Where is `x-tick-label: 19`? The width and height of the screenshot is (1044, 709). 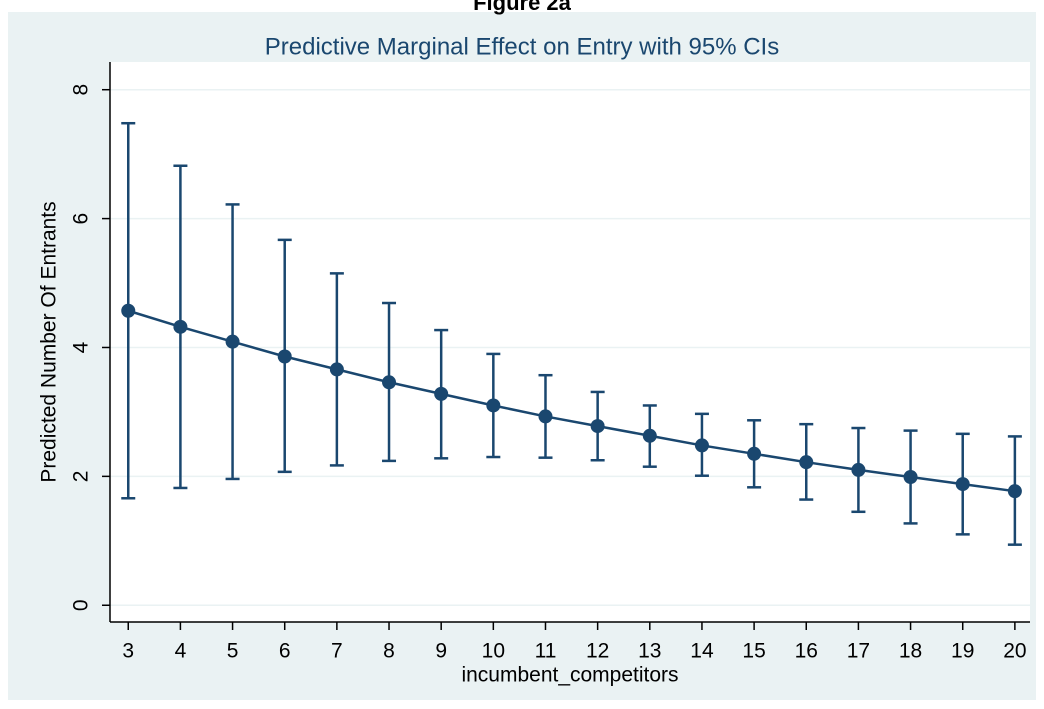 x-tick-label: 19 is located at coordinates (962, 651).